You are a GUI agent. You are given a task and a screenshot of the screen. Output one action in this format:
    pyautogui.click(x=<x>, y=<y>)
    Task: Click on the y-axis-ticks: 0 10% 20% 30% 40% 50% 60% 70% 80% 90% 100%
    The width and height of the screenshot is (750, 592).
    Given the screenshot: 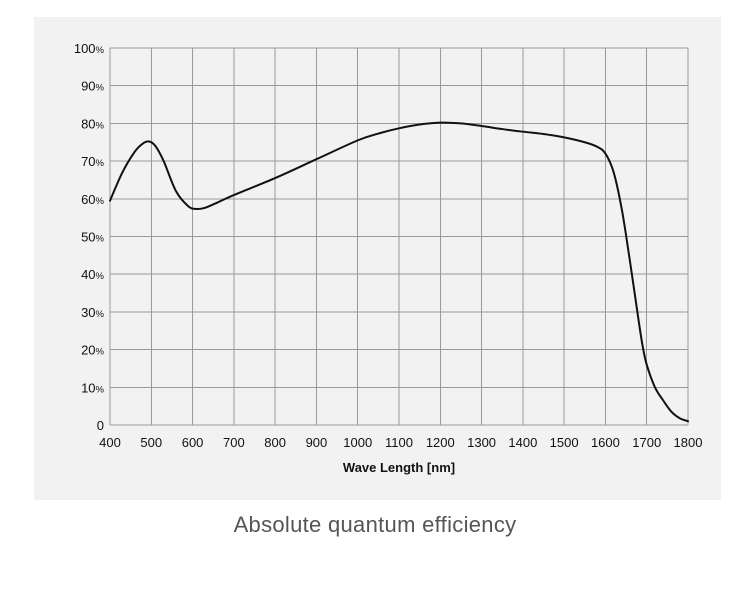 What is the action you would take?
    pyautogui.click(x=89, y=237)
    